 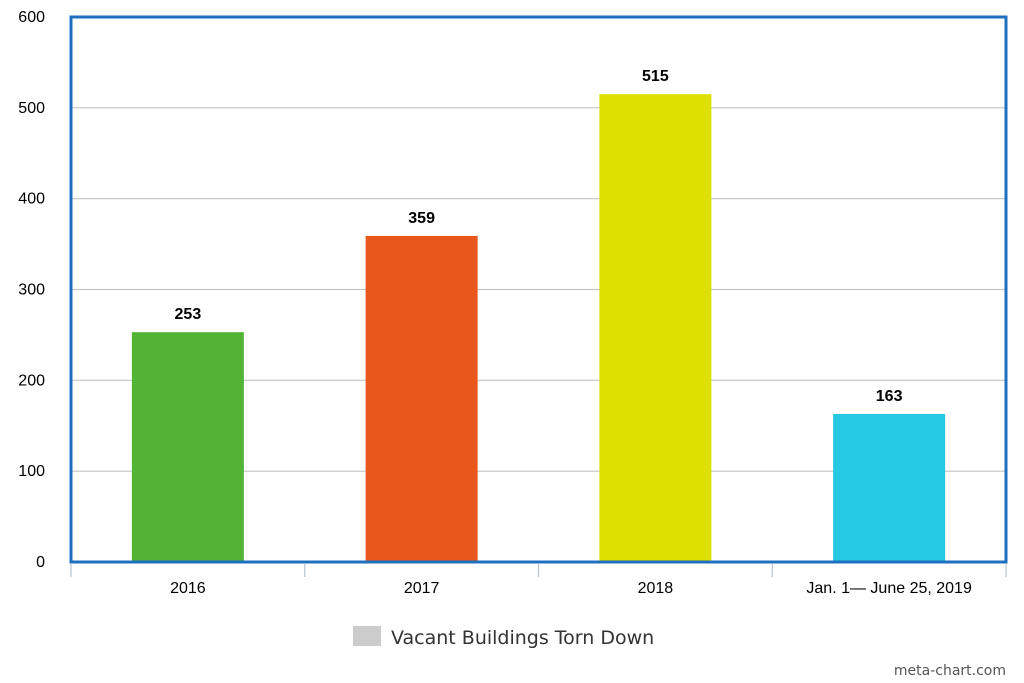 I want to click on y-tick-label: 100, so click(x=31, y=471).